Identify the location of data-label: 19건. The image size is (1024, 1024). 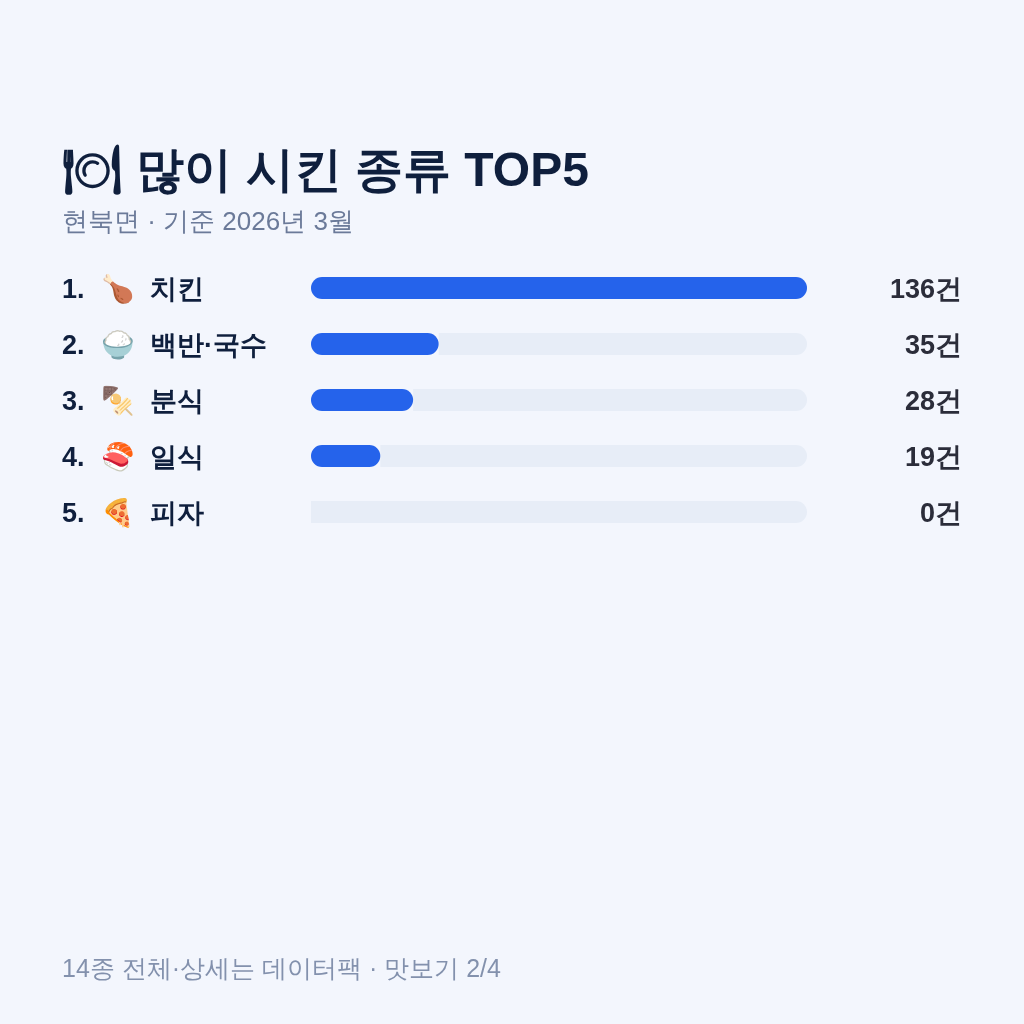
(933, 457).